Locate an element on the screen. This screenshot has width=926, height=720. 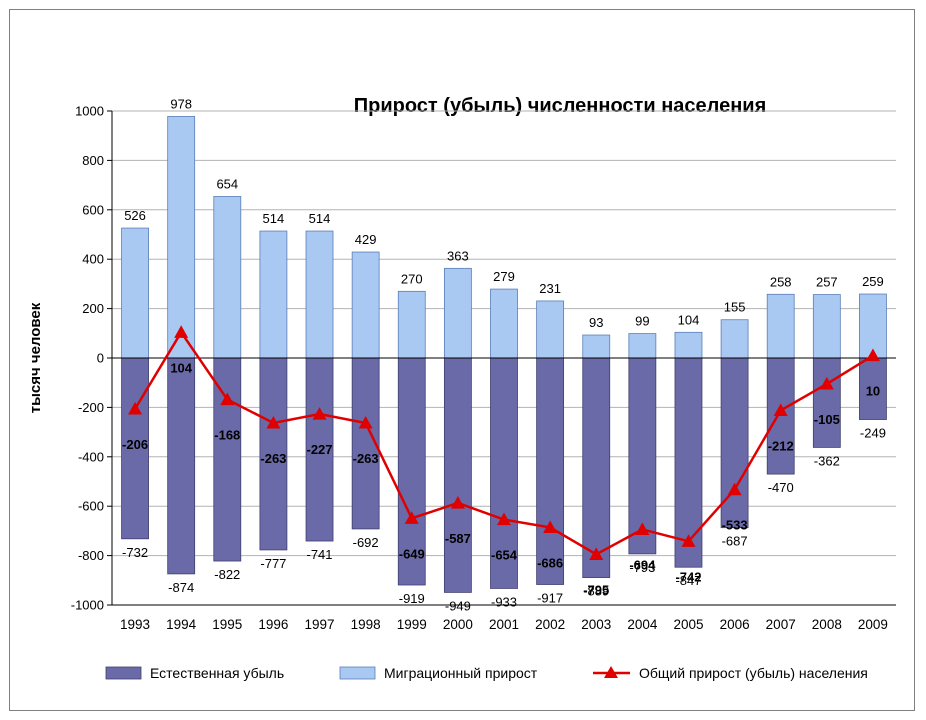
legend-swatch-natural is located at coordinates (123, 673).